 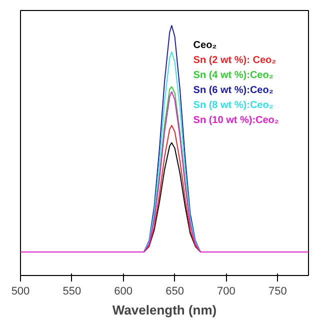 I want to click on x-tick-label: 700, so click(x=226, y=292).